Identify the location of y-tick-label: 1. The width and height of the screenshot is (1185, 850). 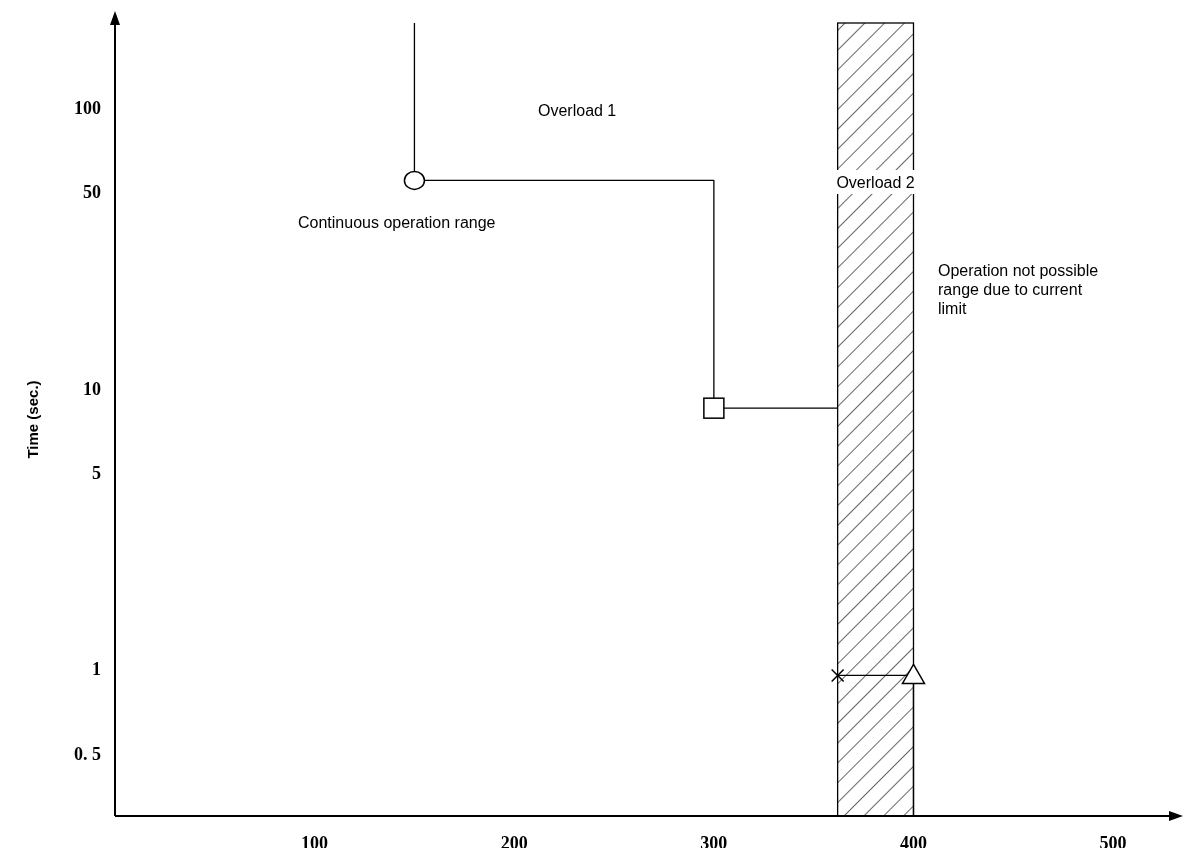
(96, 669).